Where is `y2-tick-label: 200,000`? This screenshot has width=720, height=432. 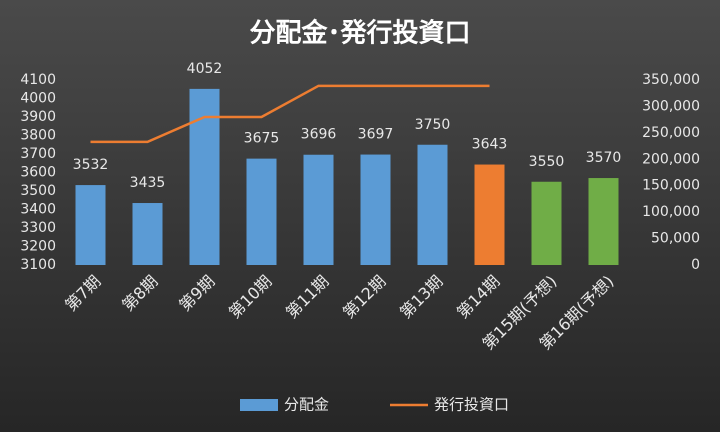 y2-tick-label: 200,000 is located at coordinates (671, 159).